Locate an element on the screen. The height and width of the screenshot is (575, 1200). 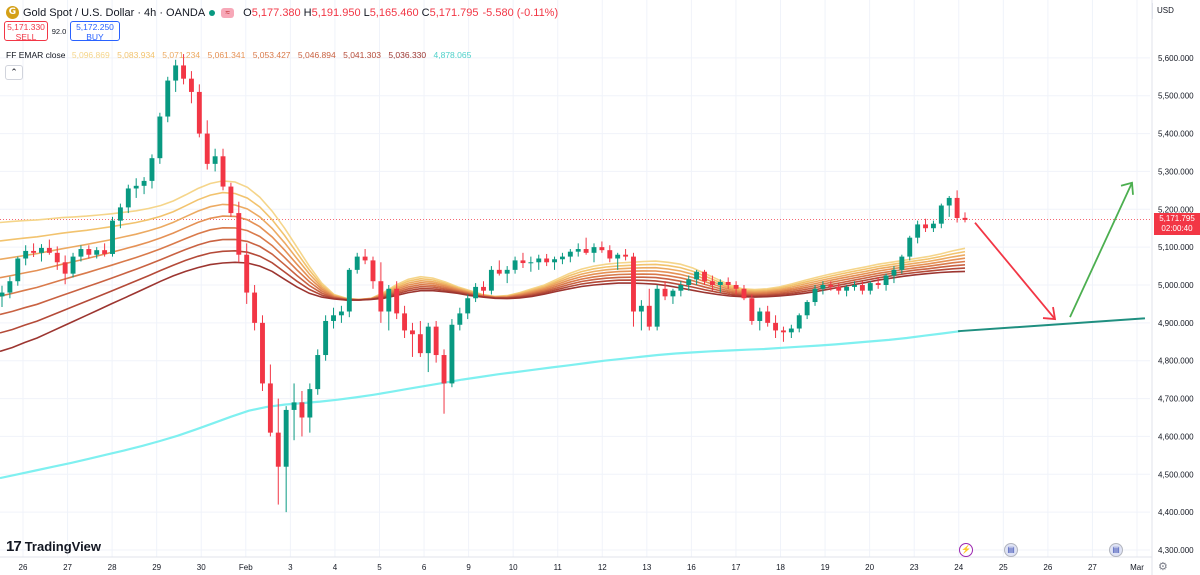
open-label: O is located at coordinates (247, 12).